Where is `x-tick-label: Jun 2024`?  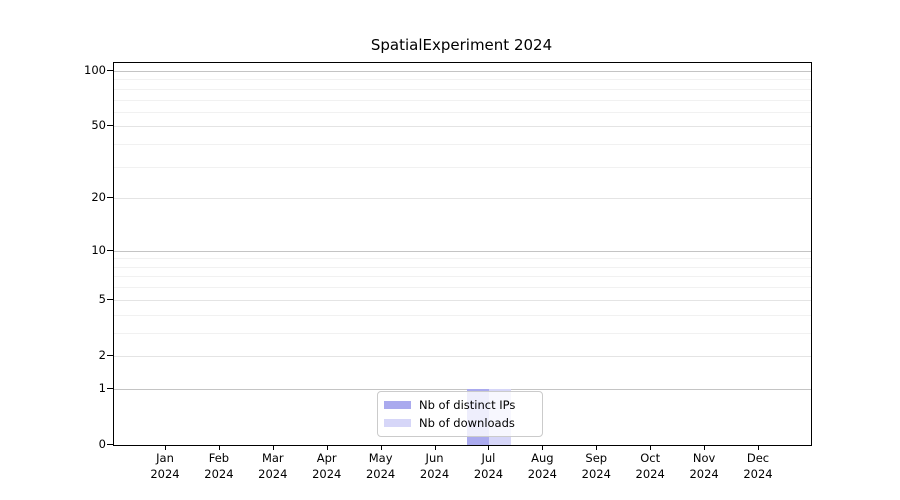 x-tick-label: Jun 2024 is located at coordinates (434, 466).